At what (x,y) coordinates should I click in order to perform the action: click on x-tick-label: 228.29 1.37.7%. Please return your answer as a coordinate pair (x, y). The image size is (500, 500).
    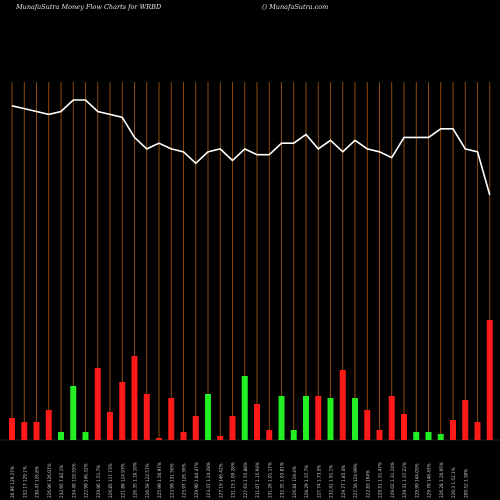
    Looking at the image, I should click on (306, 481).